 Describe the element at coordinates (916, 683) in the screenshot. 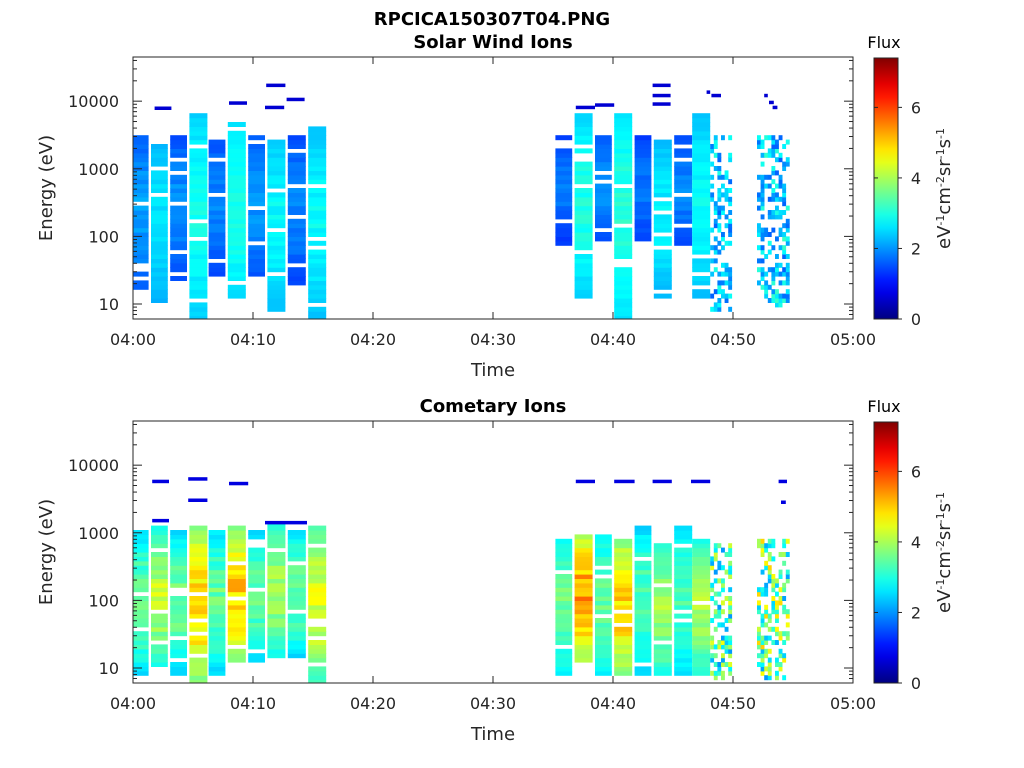

I see `colorbar-tick-label: 0` at that location.